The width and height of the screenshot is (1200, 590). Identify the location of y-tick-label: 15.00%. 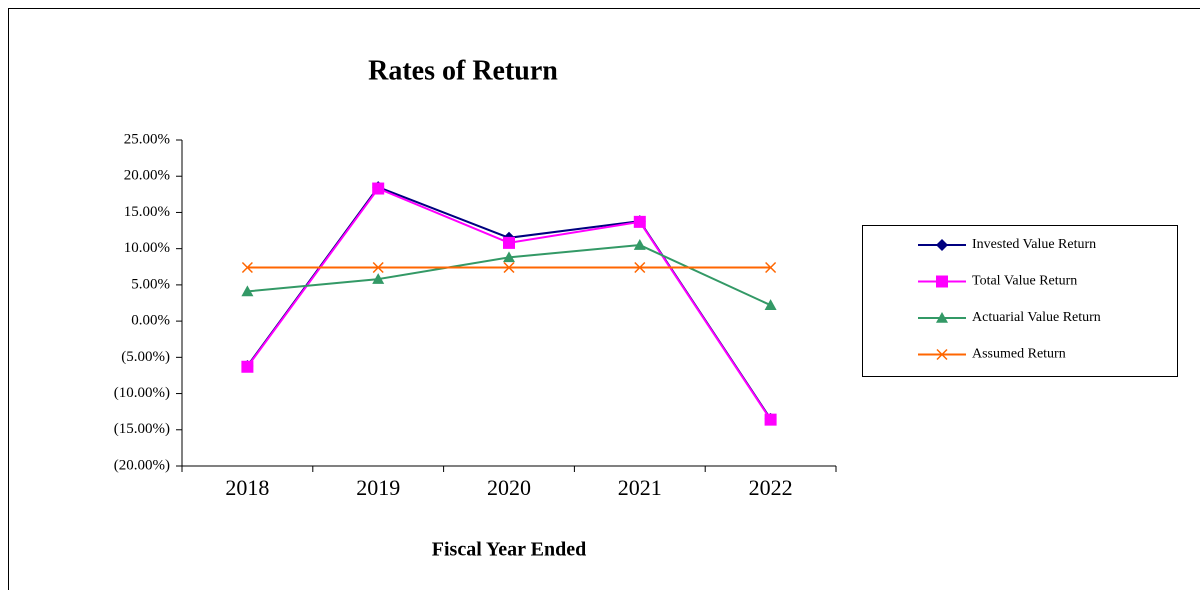
(147, 212).